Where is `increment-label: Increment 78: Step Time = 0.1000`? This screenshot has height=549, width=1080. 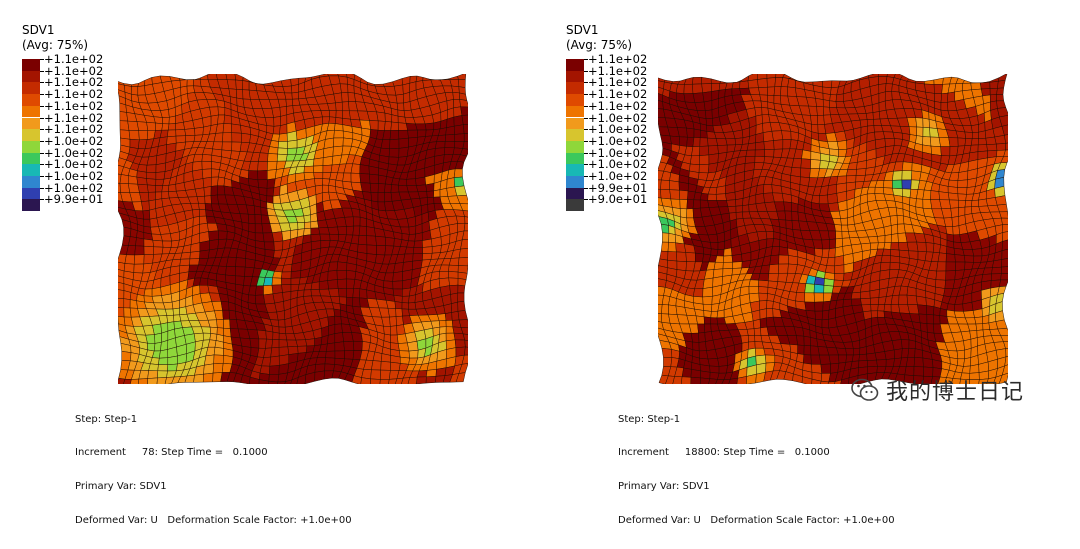
increment-label: Increment 78: Step Time = 0.1000 is located at coordinates (213, 452).